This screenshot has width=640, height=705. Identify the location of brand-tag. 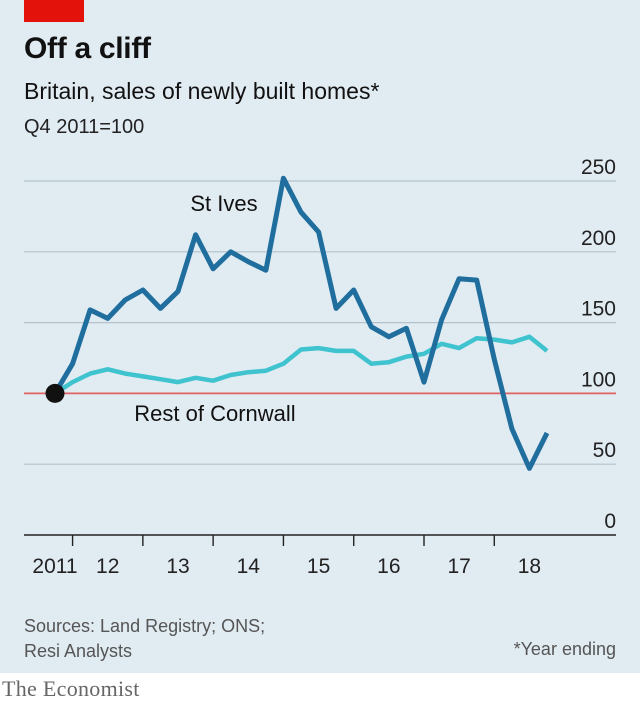
(54, 11).